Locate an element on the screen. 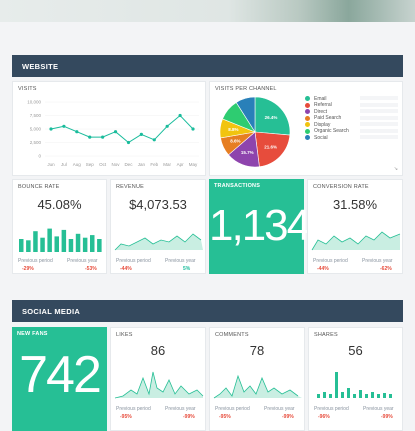 The height and width of the screenshot is (431, 415). likes-prev-delta: -95% is located at coordinates (126, 417).